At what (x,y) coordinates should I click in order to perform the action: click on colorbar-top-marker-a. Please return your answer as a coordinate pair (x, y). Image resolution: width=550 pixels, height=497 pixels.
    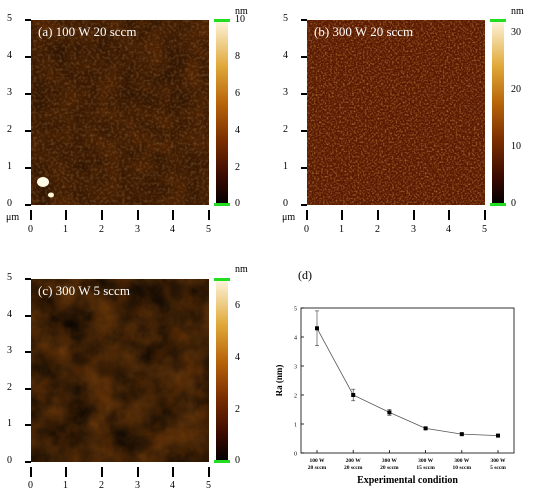
    Looking at the image, I should click on (222, 20).